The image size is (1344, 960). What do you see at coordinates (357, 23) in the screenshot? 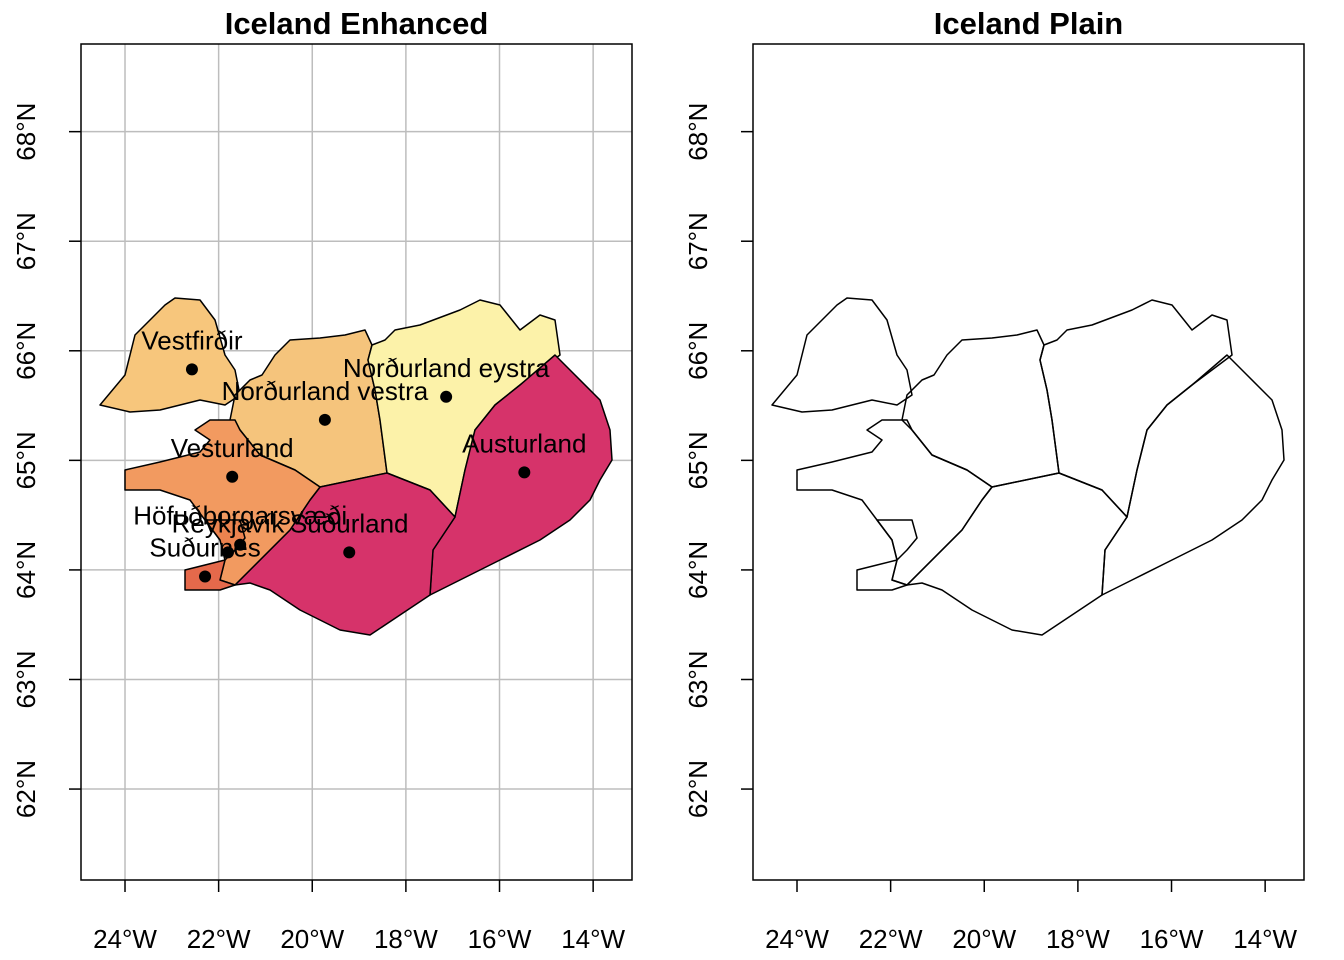
I see `chart-title: Iceland Enhanced` at bounding box center [357, 23].